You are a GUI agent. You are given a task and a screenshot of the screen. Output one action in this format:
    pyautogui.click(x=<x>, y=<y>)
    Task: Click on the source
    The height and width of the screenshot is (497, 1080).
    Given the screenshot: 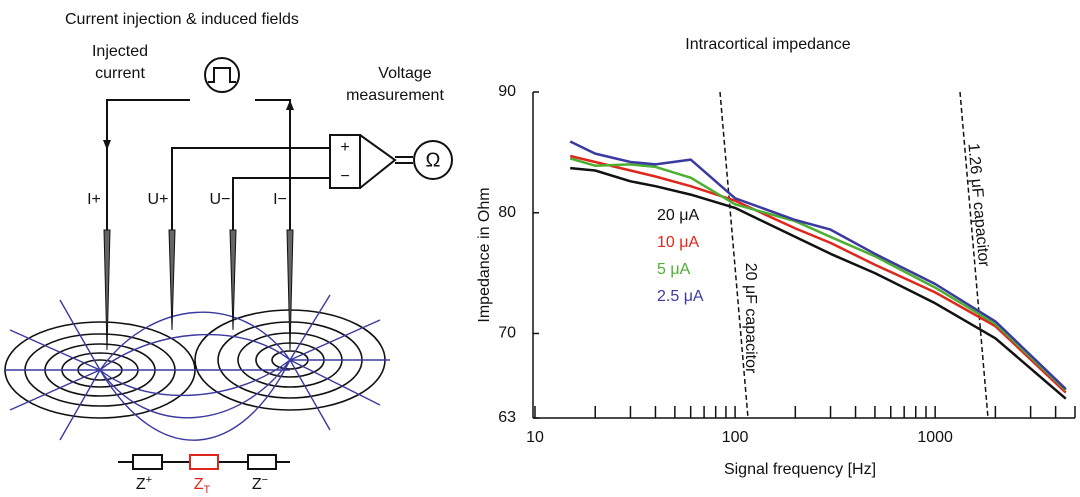 What is the action you would take?
    pyautogui.click(x=222, y=75)
    